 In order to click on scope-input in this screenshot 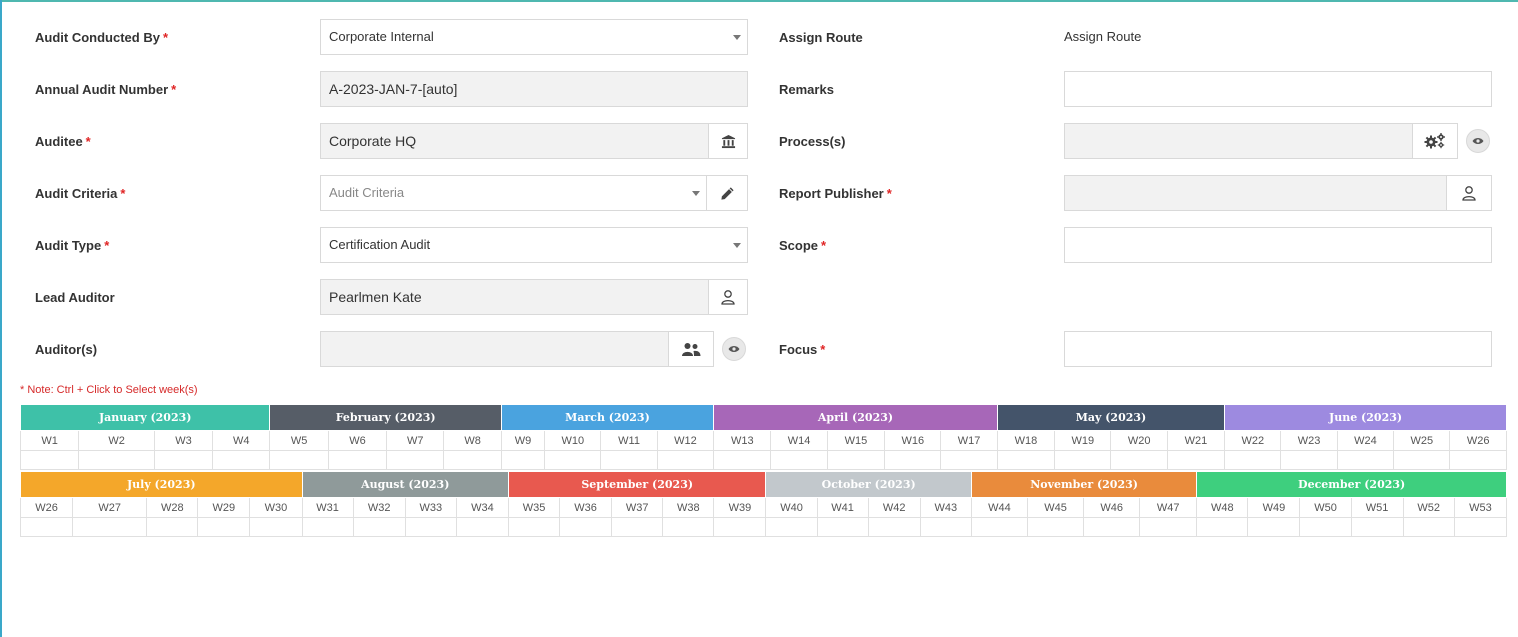, I will do `click(1278, 245)`.